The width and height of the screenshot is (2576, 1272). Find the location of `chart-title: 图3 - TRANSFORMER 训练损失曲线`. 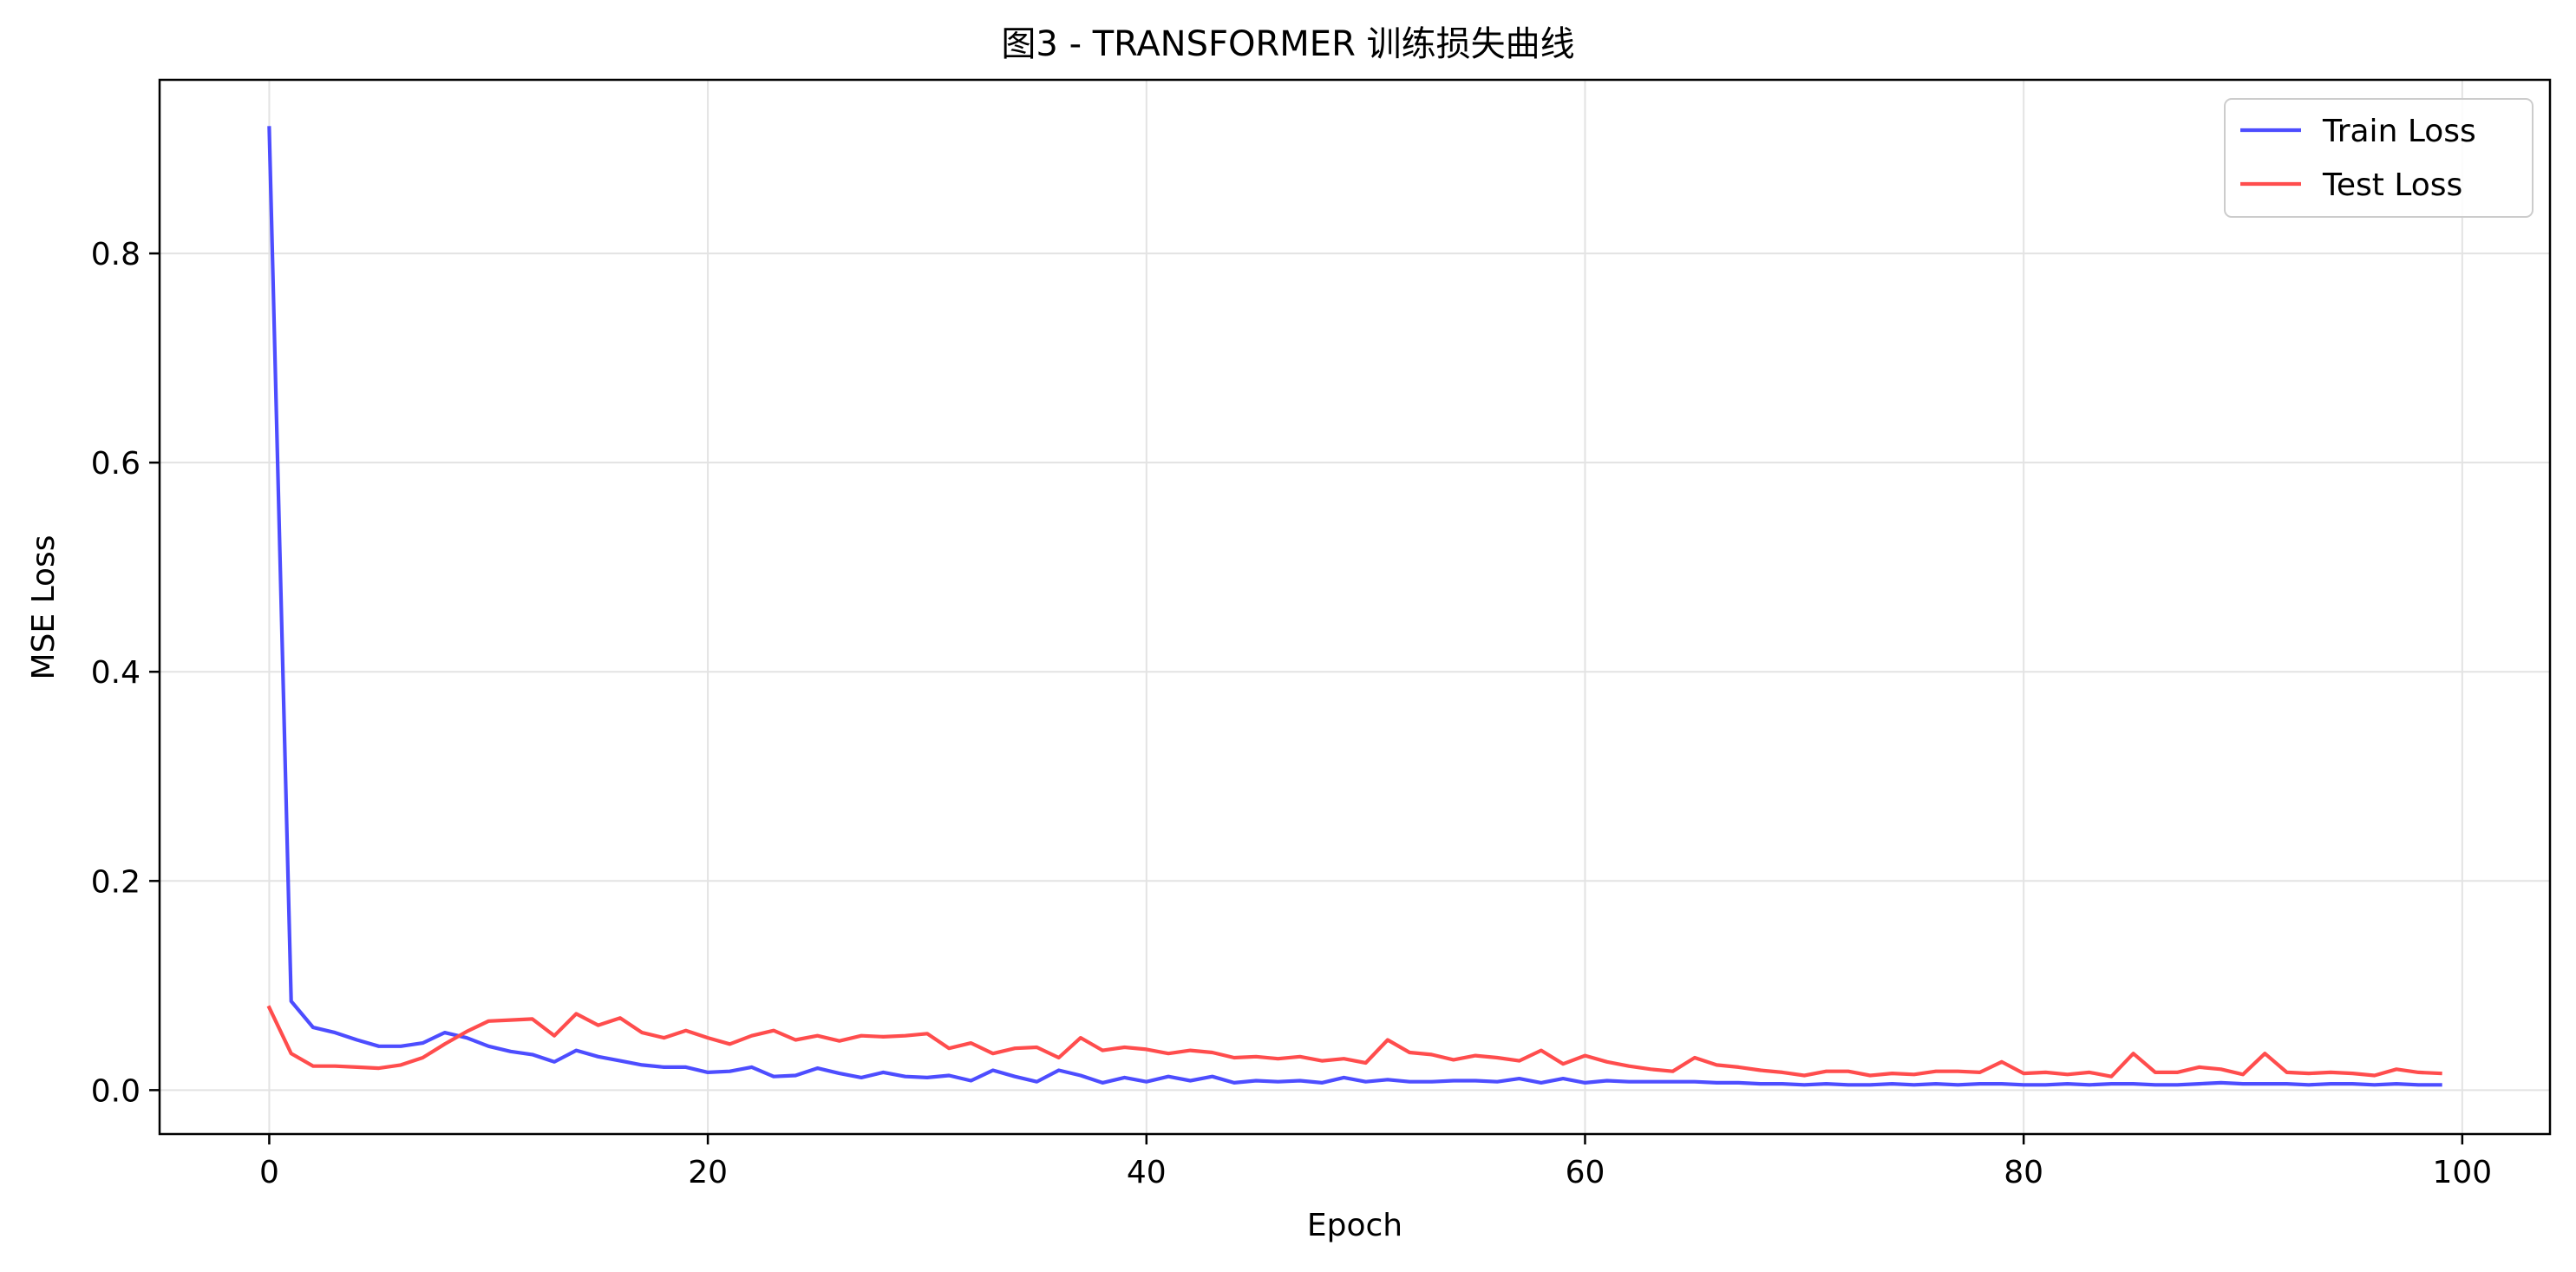

chart-title: 图3 - TRANSFORMER 训练损失曲线 is located at coordinates (1287, 44).